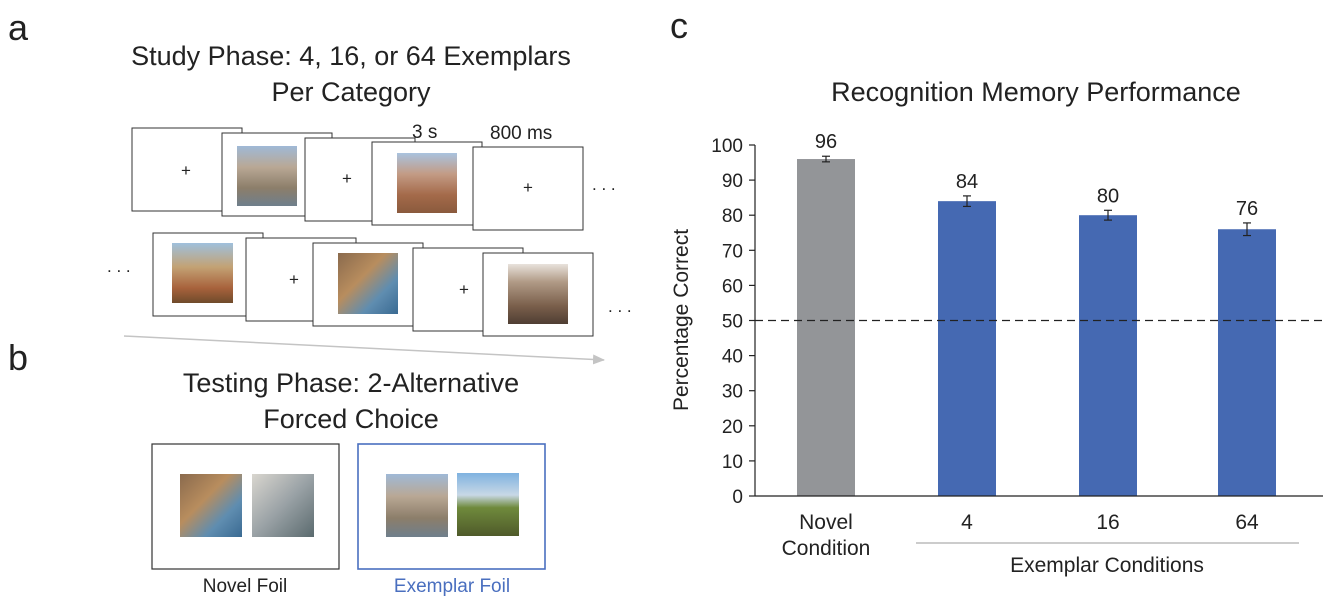 The image size is (1327, 599). Describe the element at coordinates (18, 27) in the screenshot. I see `panel-label-a: a` at that location.